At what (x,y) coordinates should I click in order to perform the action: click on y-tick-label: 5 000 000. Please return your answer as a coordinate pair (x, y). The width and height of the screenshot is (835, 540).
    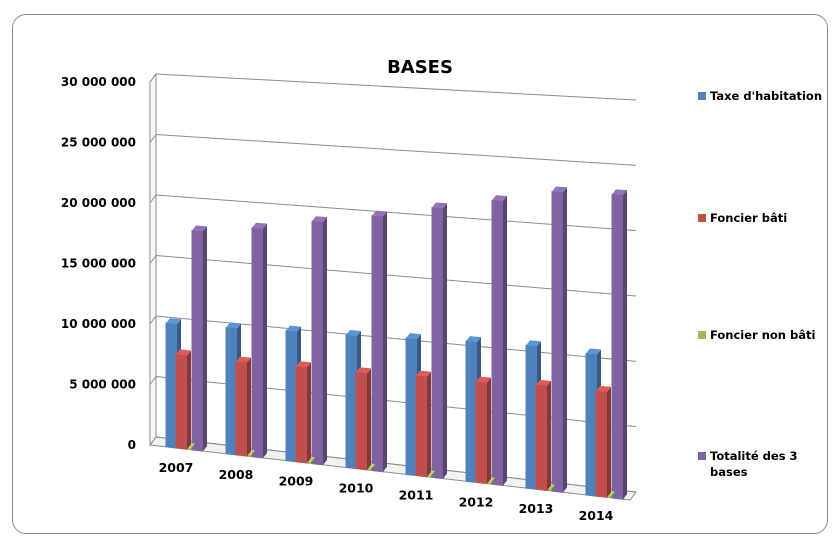
    Looking at the image, I should click on (102, 385).